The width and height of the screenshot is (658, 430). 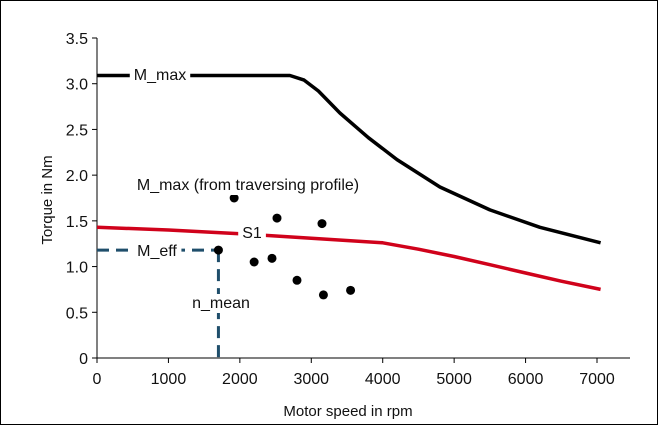 What do you see at coordinates (240, 379) in the screenshot?
I see `x-tick-label: 2000` at bounding box center [240, 379].